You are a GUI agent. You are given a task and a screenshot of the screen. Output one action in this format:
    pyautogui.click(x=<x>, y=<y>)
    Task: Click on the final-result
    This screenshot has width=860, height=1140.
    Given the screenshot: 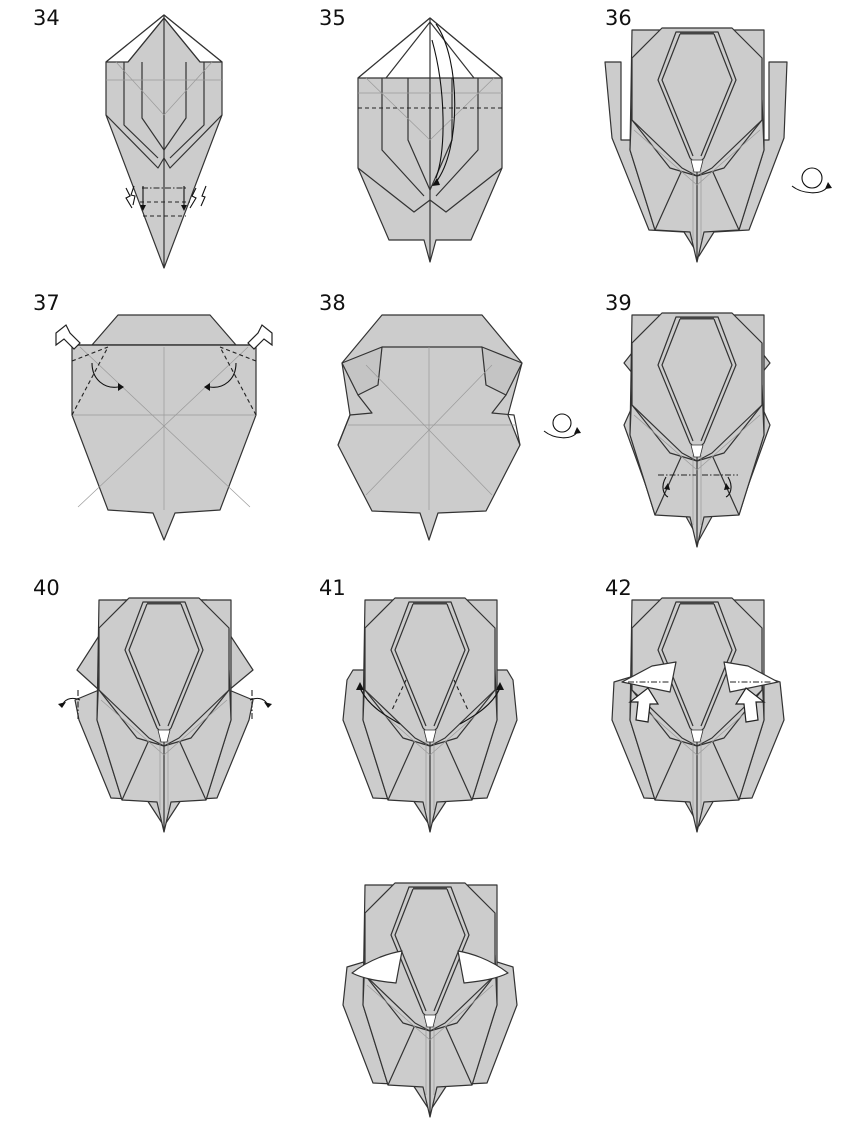 What is the action you would take?
    pyautogui.click(x=429, y=997)
    